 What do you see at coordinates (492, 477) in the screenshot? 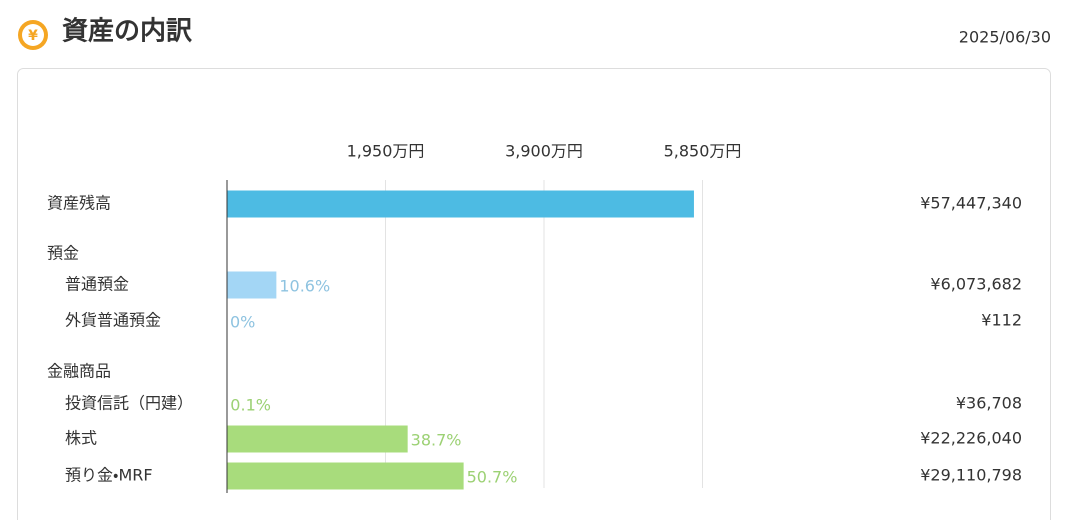
I see `share-label: 50.7%` at bounding box center [492, 477].